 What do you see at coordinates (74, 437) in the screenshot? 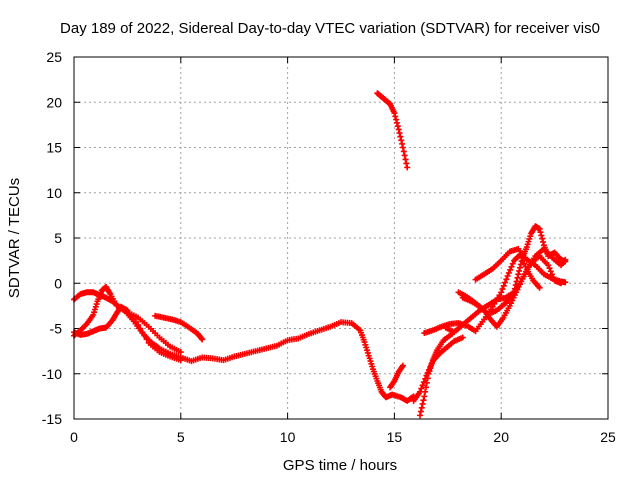
I see `x-tick-label: 0` at bounding box center [74, 437].